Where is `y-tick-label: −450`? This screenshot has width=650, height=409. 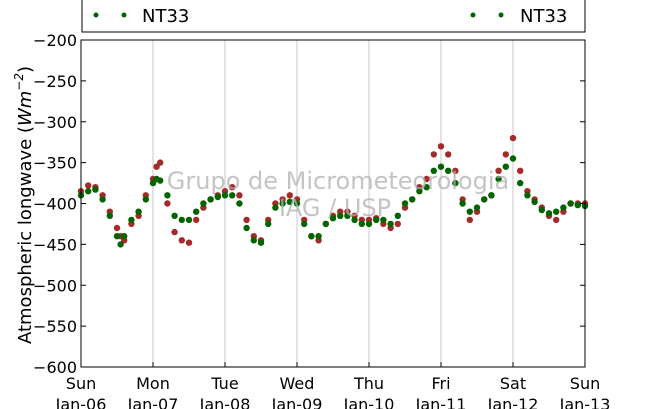 y-tick-label: −450 is located at coordinates (55, 244).